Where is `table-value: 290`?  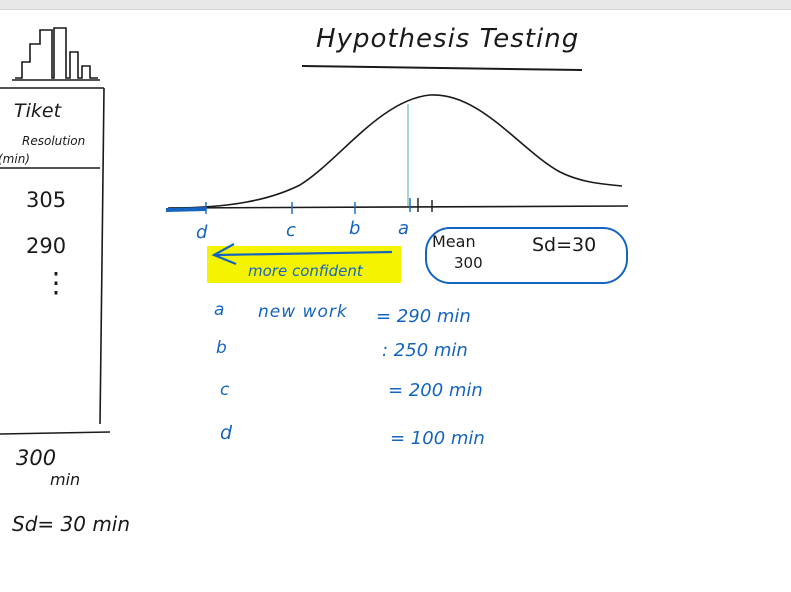 table-value: 290 is located at coordinates (46, 246).